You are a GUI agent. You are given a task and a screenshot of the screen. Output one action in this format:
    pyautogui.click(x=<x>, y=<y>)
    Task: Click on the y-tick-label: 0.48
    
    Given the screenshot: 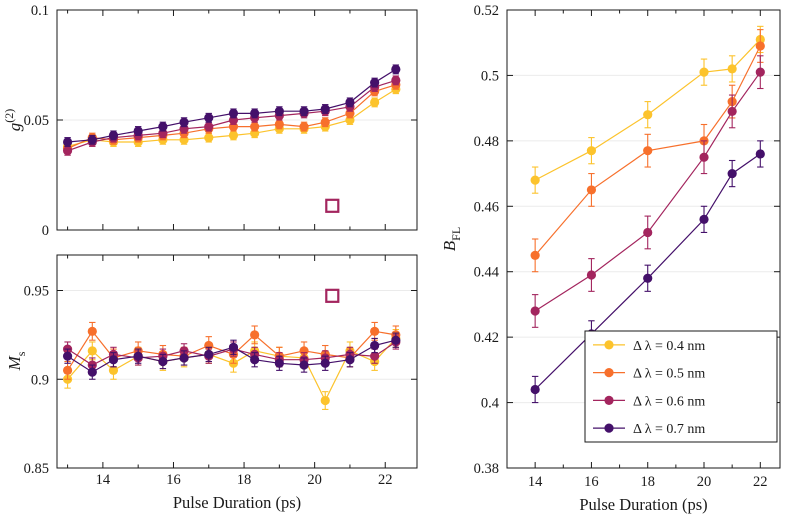 What is the action you would take?
    pyautogui.click(x=486, y=142)
    